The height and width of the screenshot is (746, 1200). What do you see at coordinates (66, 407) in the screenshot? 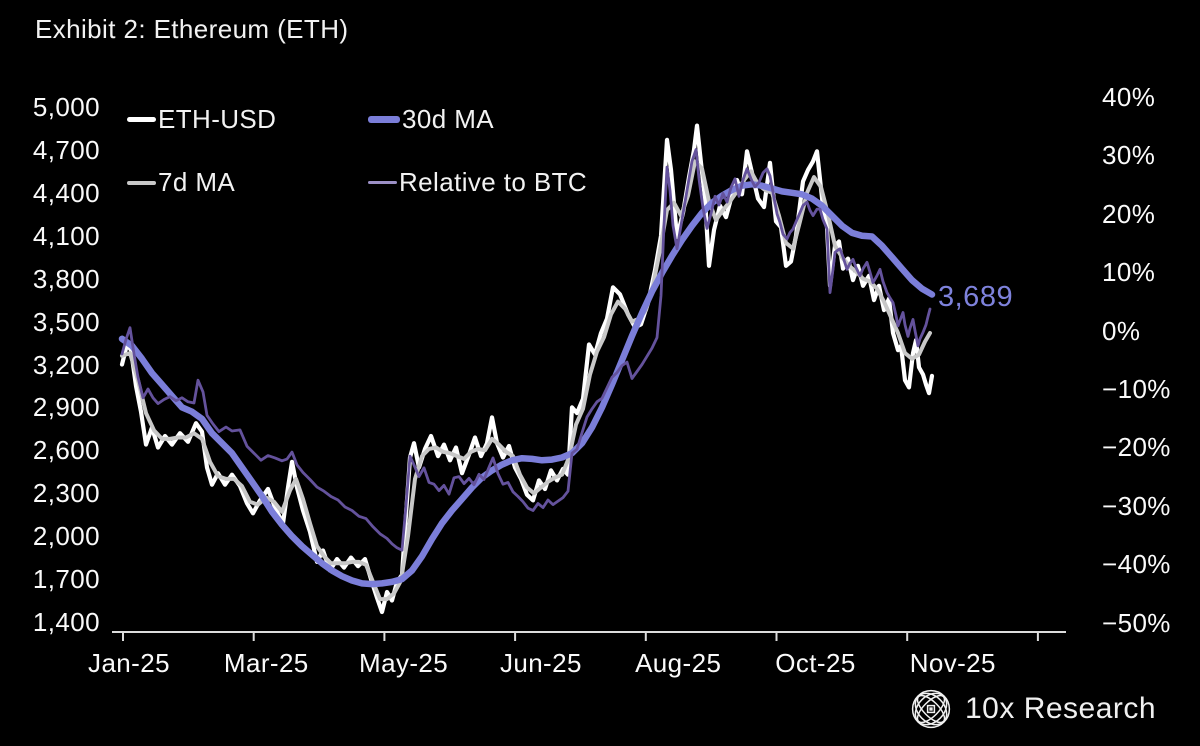
I see `y-left-tick-label: 2,900` at bounding box center [66, 407].